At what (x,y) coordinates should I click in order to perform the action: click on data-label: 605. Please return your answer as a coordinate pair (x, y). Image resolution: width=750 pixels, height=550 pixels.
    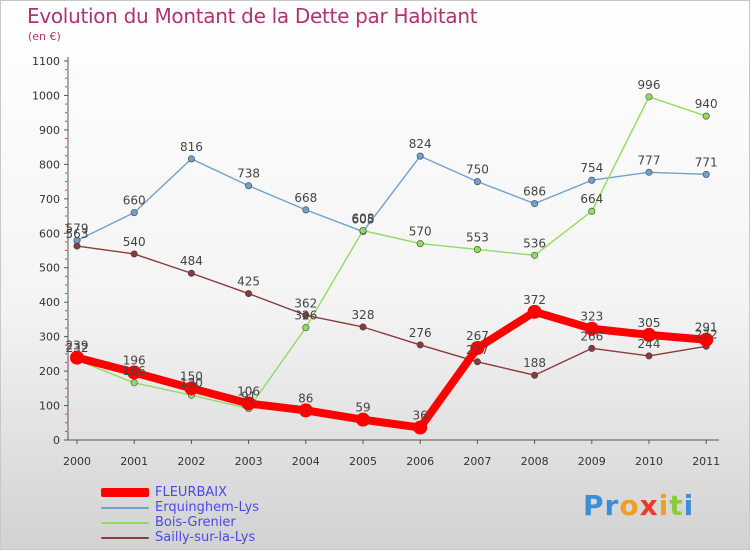
    Looking at the image, I should click on (363, 220).